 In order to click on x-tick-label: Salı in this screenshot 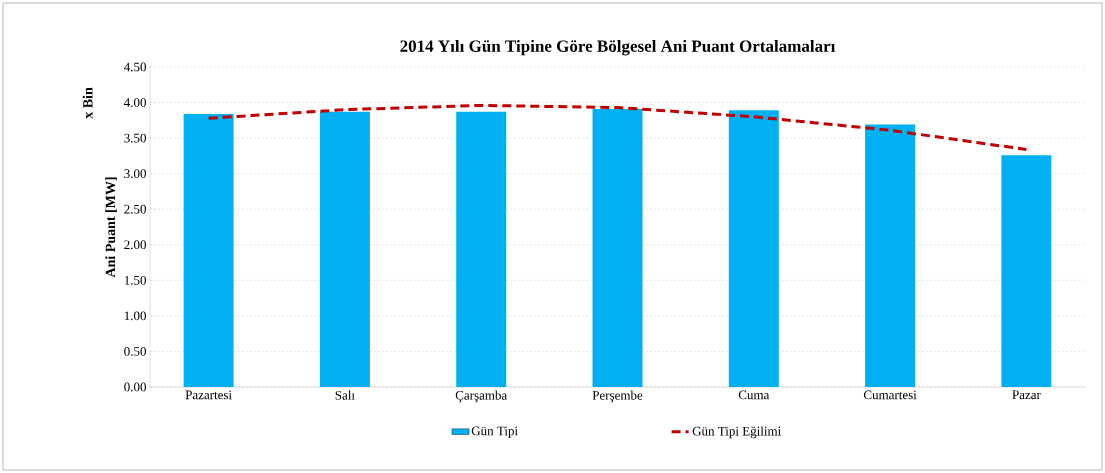, I will do `click(345, 395)`.